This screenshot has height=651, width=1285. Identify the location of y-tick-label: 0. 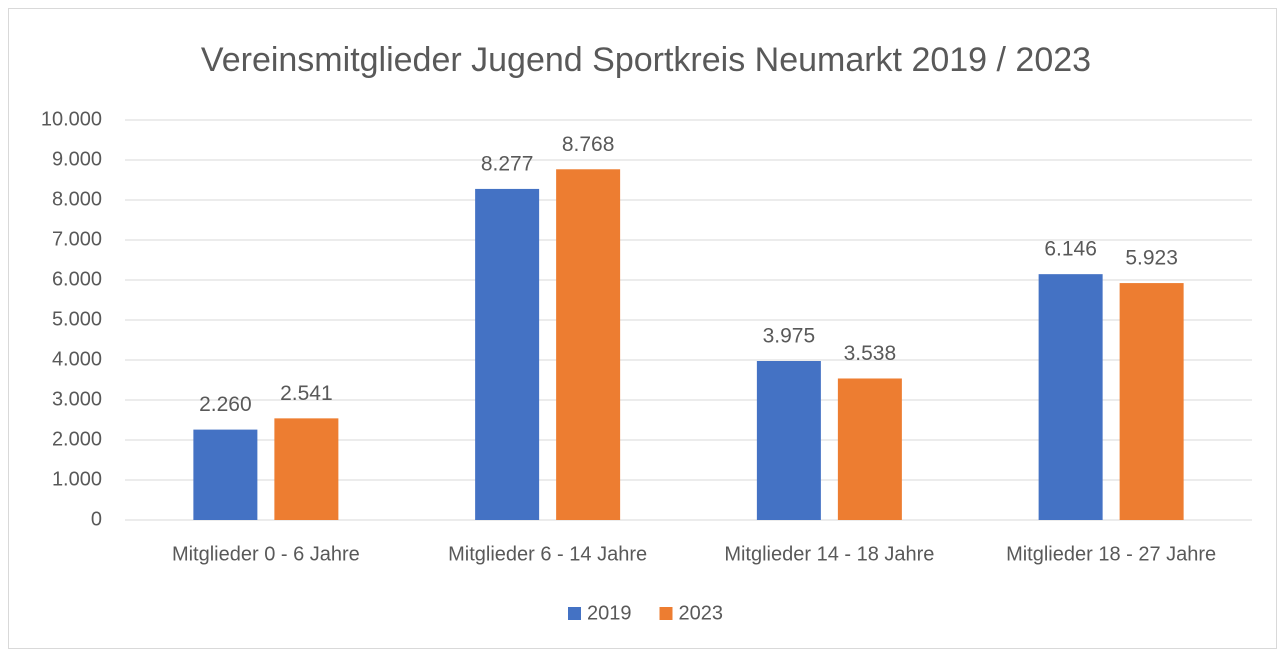
(96, 519).